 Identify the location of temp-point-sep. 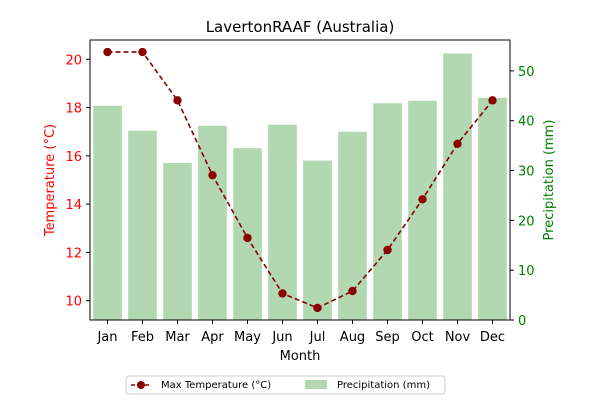
(387, 250).